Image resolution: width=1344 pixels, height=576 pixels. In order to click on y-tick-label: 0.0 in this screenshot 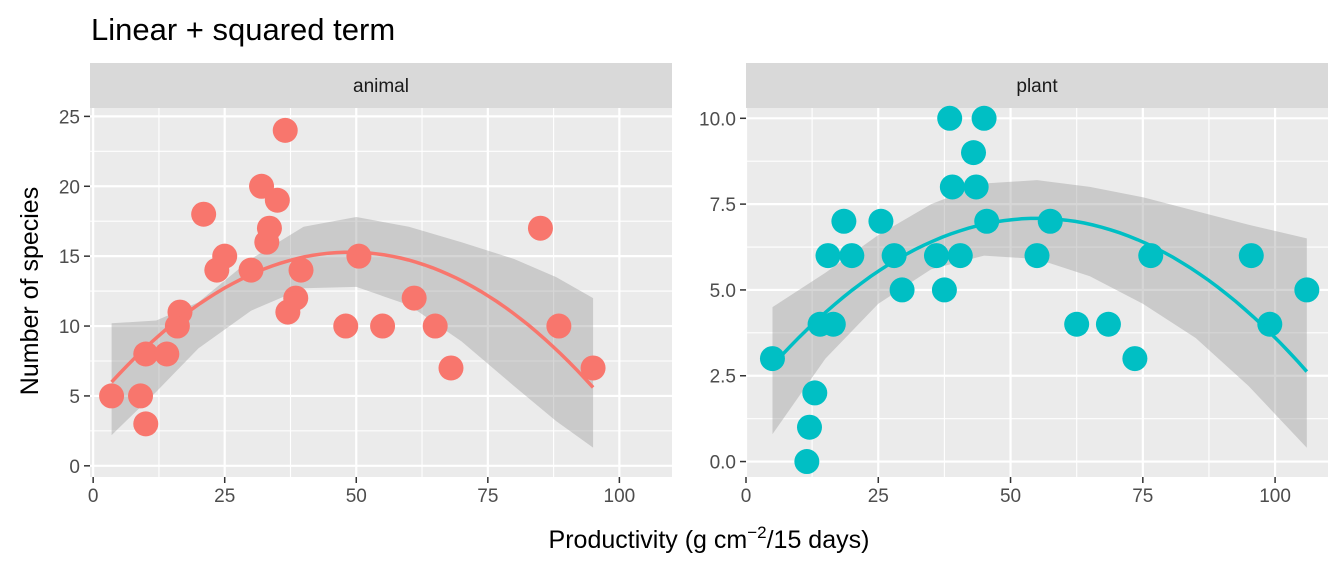, I will do `click(723, 463)`.